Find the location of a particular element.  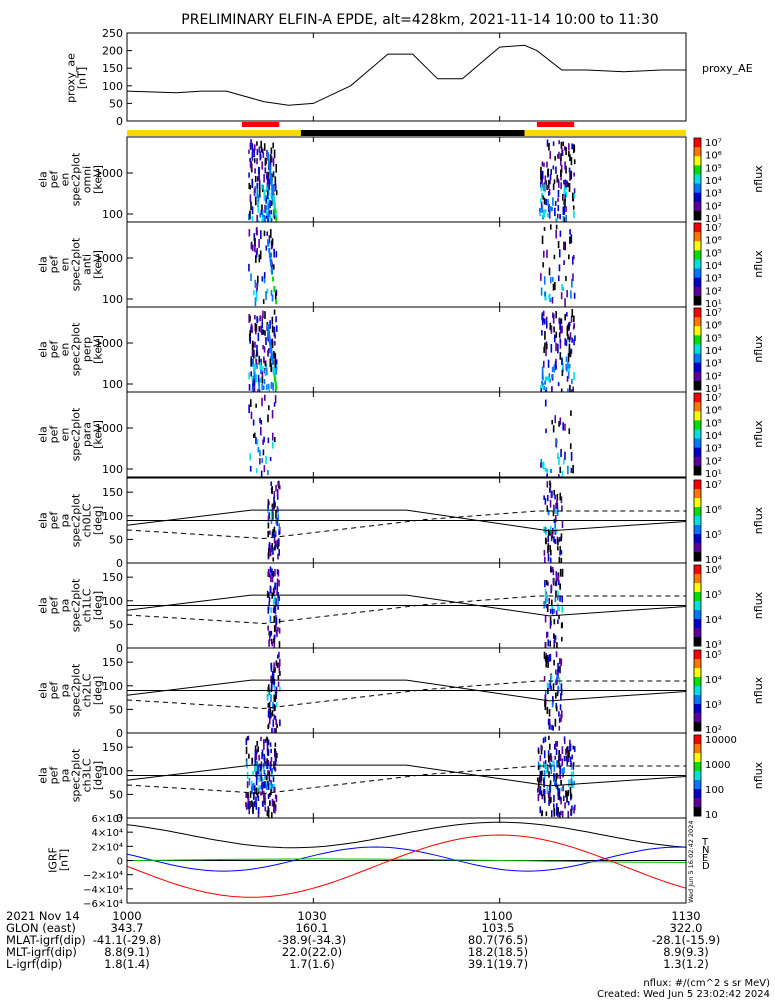

omni-colorbar-band is located at coordinates (697, 170).